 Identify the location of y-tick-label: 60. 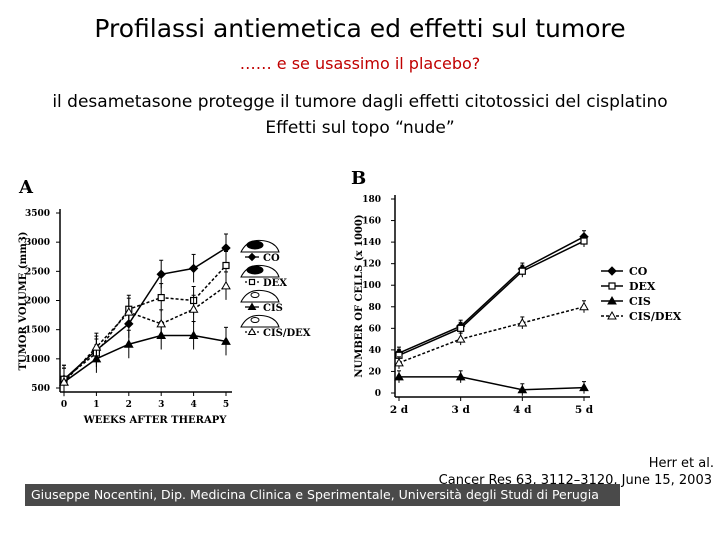
(374, 329).